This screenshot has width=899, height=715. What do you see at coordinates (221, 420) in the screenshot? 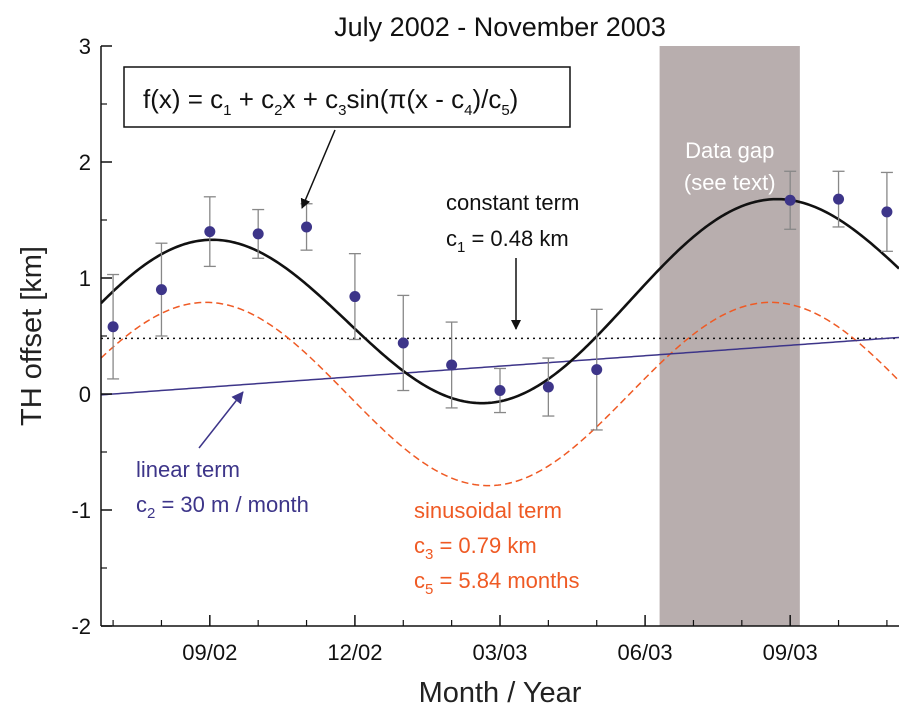
I see `linear-term-arrow` at bounding box center [221, 420].